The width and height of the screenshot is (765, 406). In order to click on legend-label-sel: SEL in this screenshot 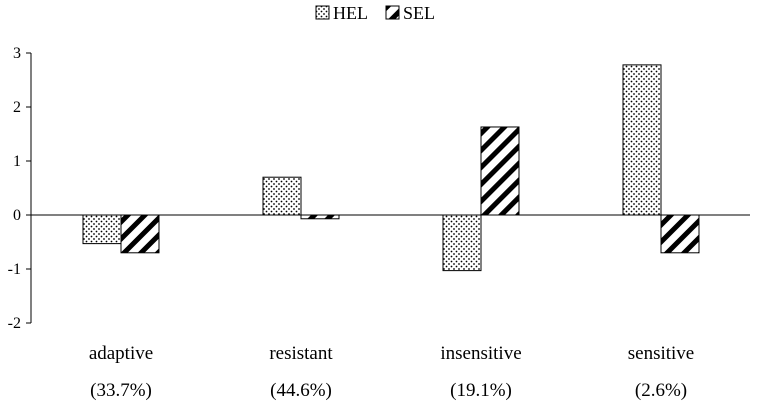, I will do `click(419, 13)`.